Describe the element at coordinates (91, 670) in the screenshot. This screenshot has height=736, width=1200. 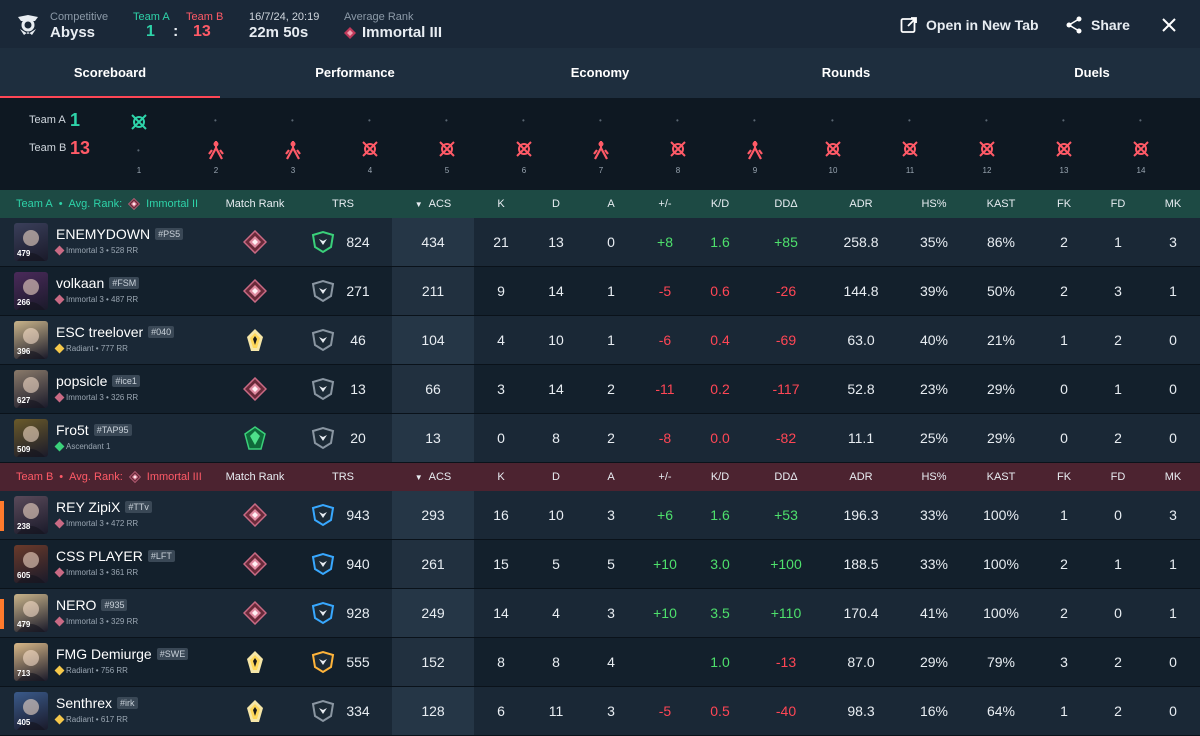
I see `player-current-rank: Radiant • 756 RR` at that location.